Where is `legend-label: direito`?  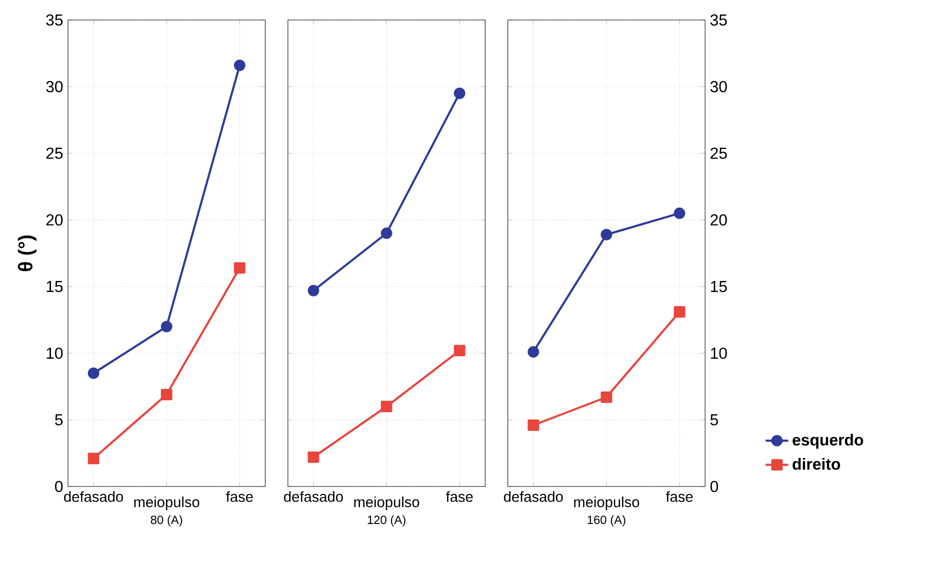 legend-label: direito is located at coordinates (816, 464).